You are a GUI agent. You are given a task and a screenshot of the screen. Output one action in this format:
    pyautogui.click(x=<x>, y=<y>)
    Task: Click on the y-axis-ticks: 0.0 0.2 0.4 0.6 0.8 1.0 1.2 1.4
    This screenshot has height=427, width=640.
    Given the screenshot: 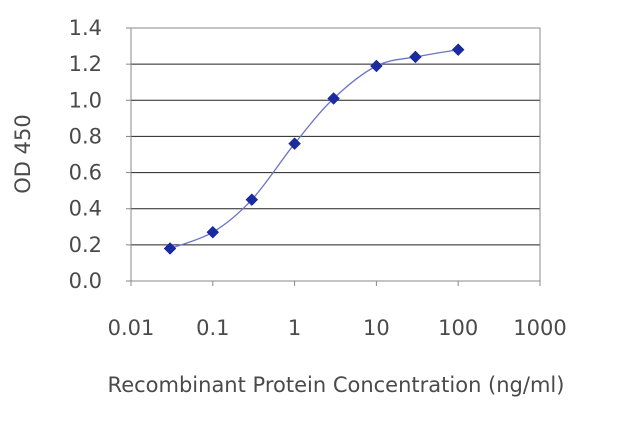 What is the action you would take?
    pyautogui.click(x=100, y=154)
    